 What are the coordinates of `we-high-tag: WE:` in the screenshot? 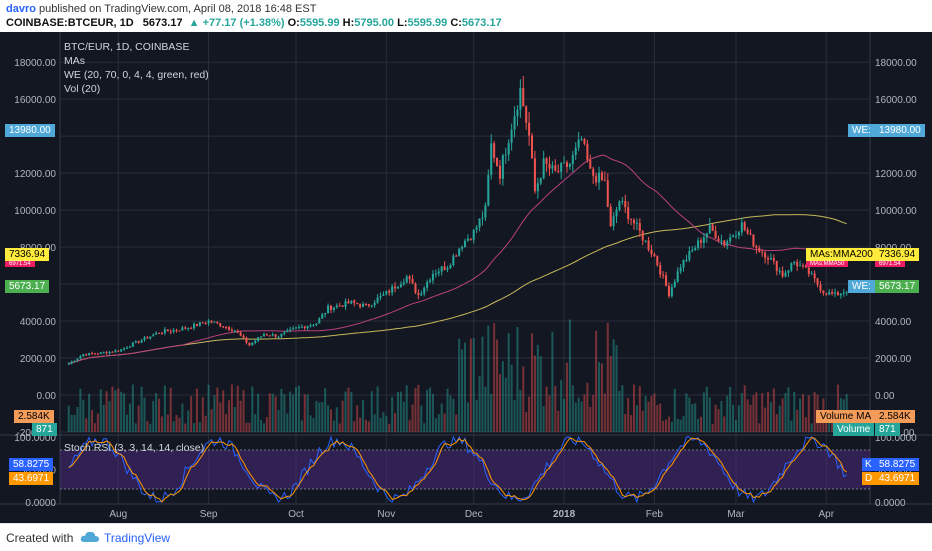 It's located at (861, 130).